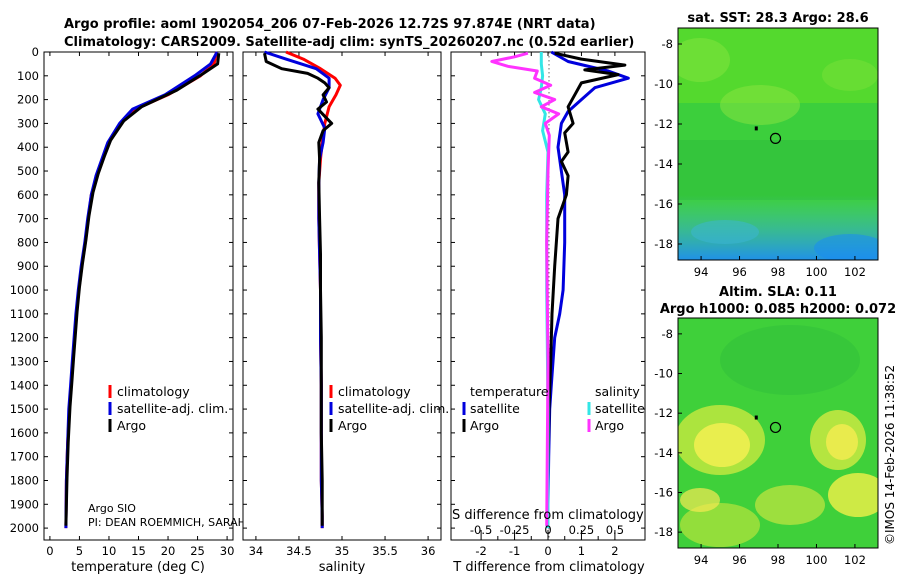 The width and height of the screenshot is (900, 580). What do you see at coordinates (28, 242) in the screenshot?
I see `y-tick-label: 800` at bounding box center [28, 242].